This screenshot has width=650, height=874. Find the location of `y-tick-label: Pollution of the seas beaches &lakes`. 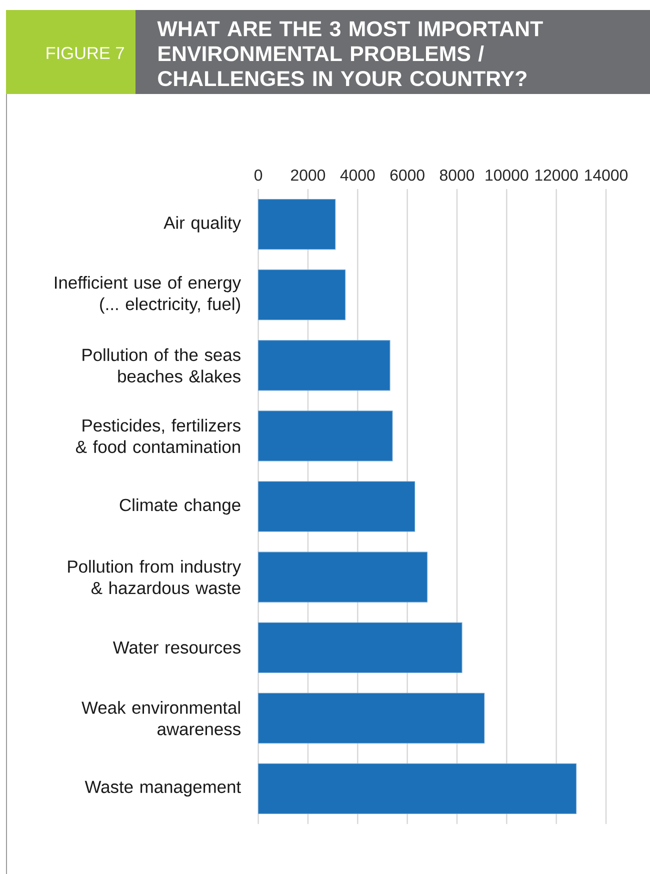

y-tick-label: Pollution of the seas beaches &lakes is located at coordinates (161, 365).